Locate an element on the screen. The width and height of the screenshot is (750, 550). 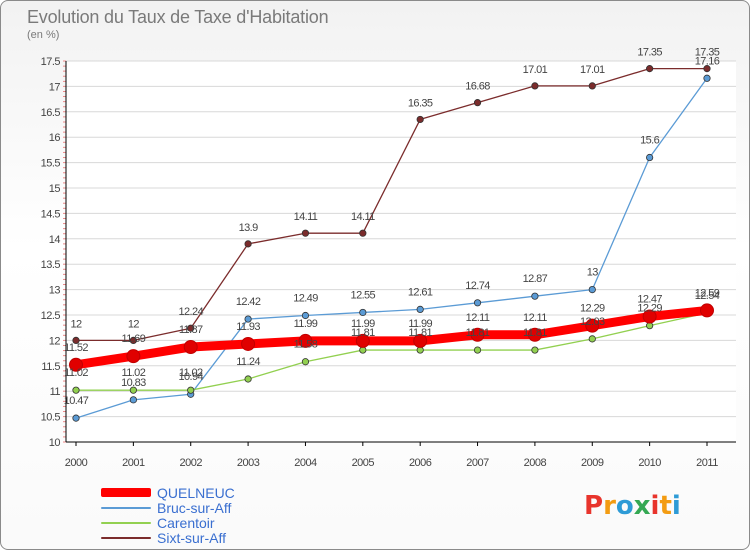
y-tick-label: 16.5 is located at coordinates (51, 113).